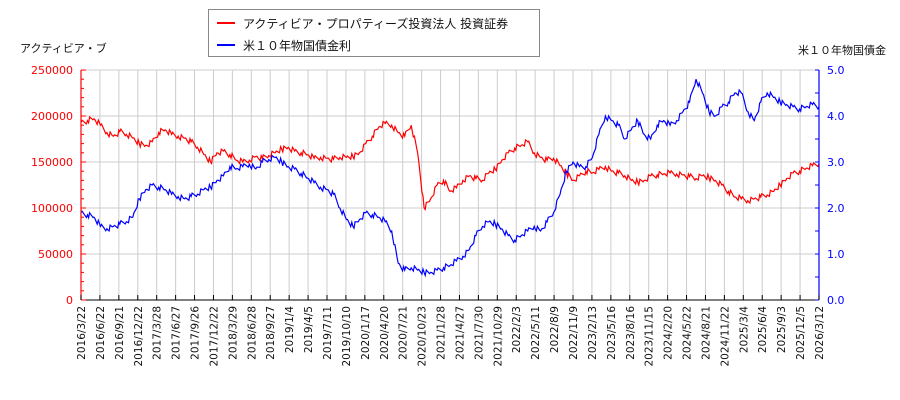 This screenshot has width=900, height=400. I want to click on x-axis-tick-label: 2017/6/27, so click(177, 333).